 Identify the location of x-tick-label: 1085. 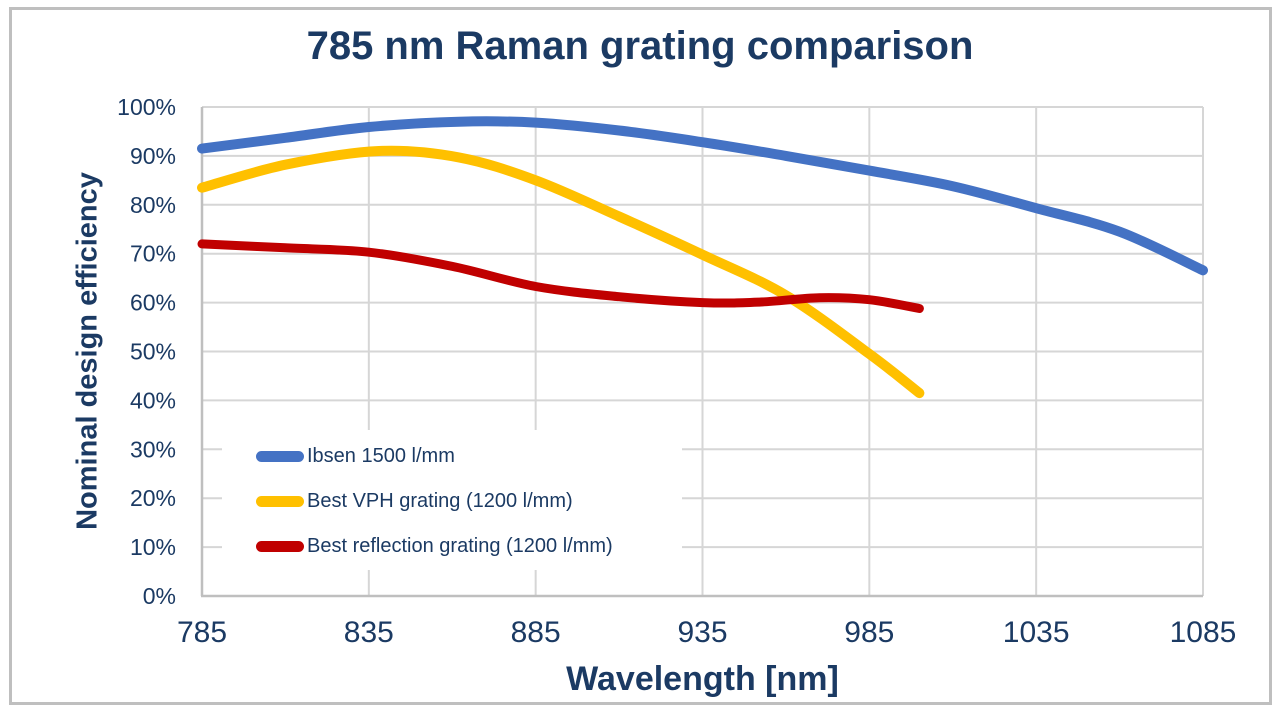
(1203, 632).